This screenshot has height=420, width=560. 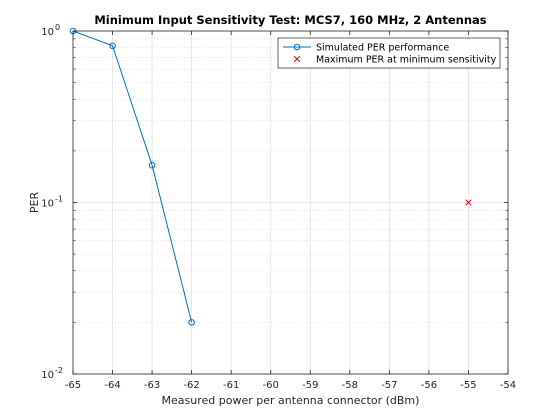 I want to click on legend-entry: Simulated PER performance, so click(x=366, y=48).